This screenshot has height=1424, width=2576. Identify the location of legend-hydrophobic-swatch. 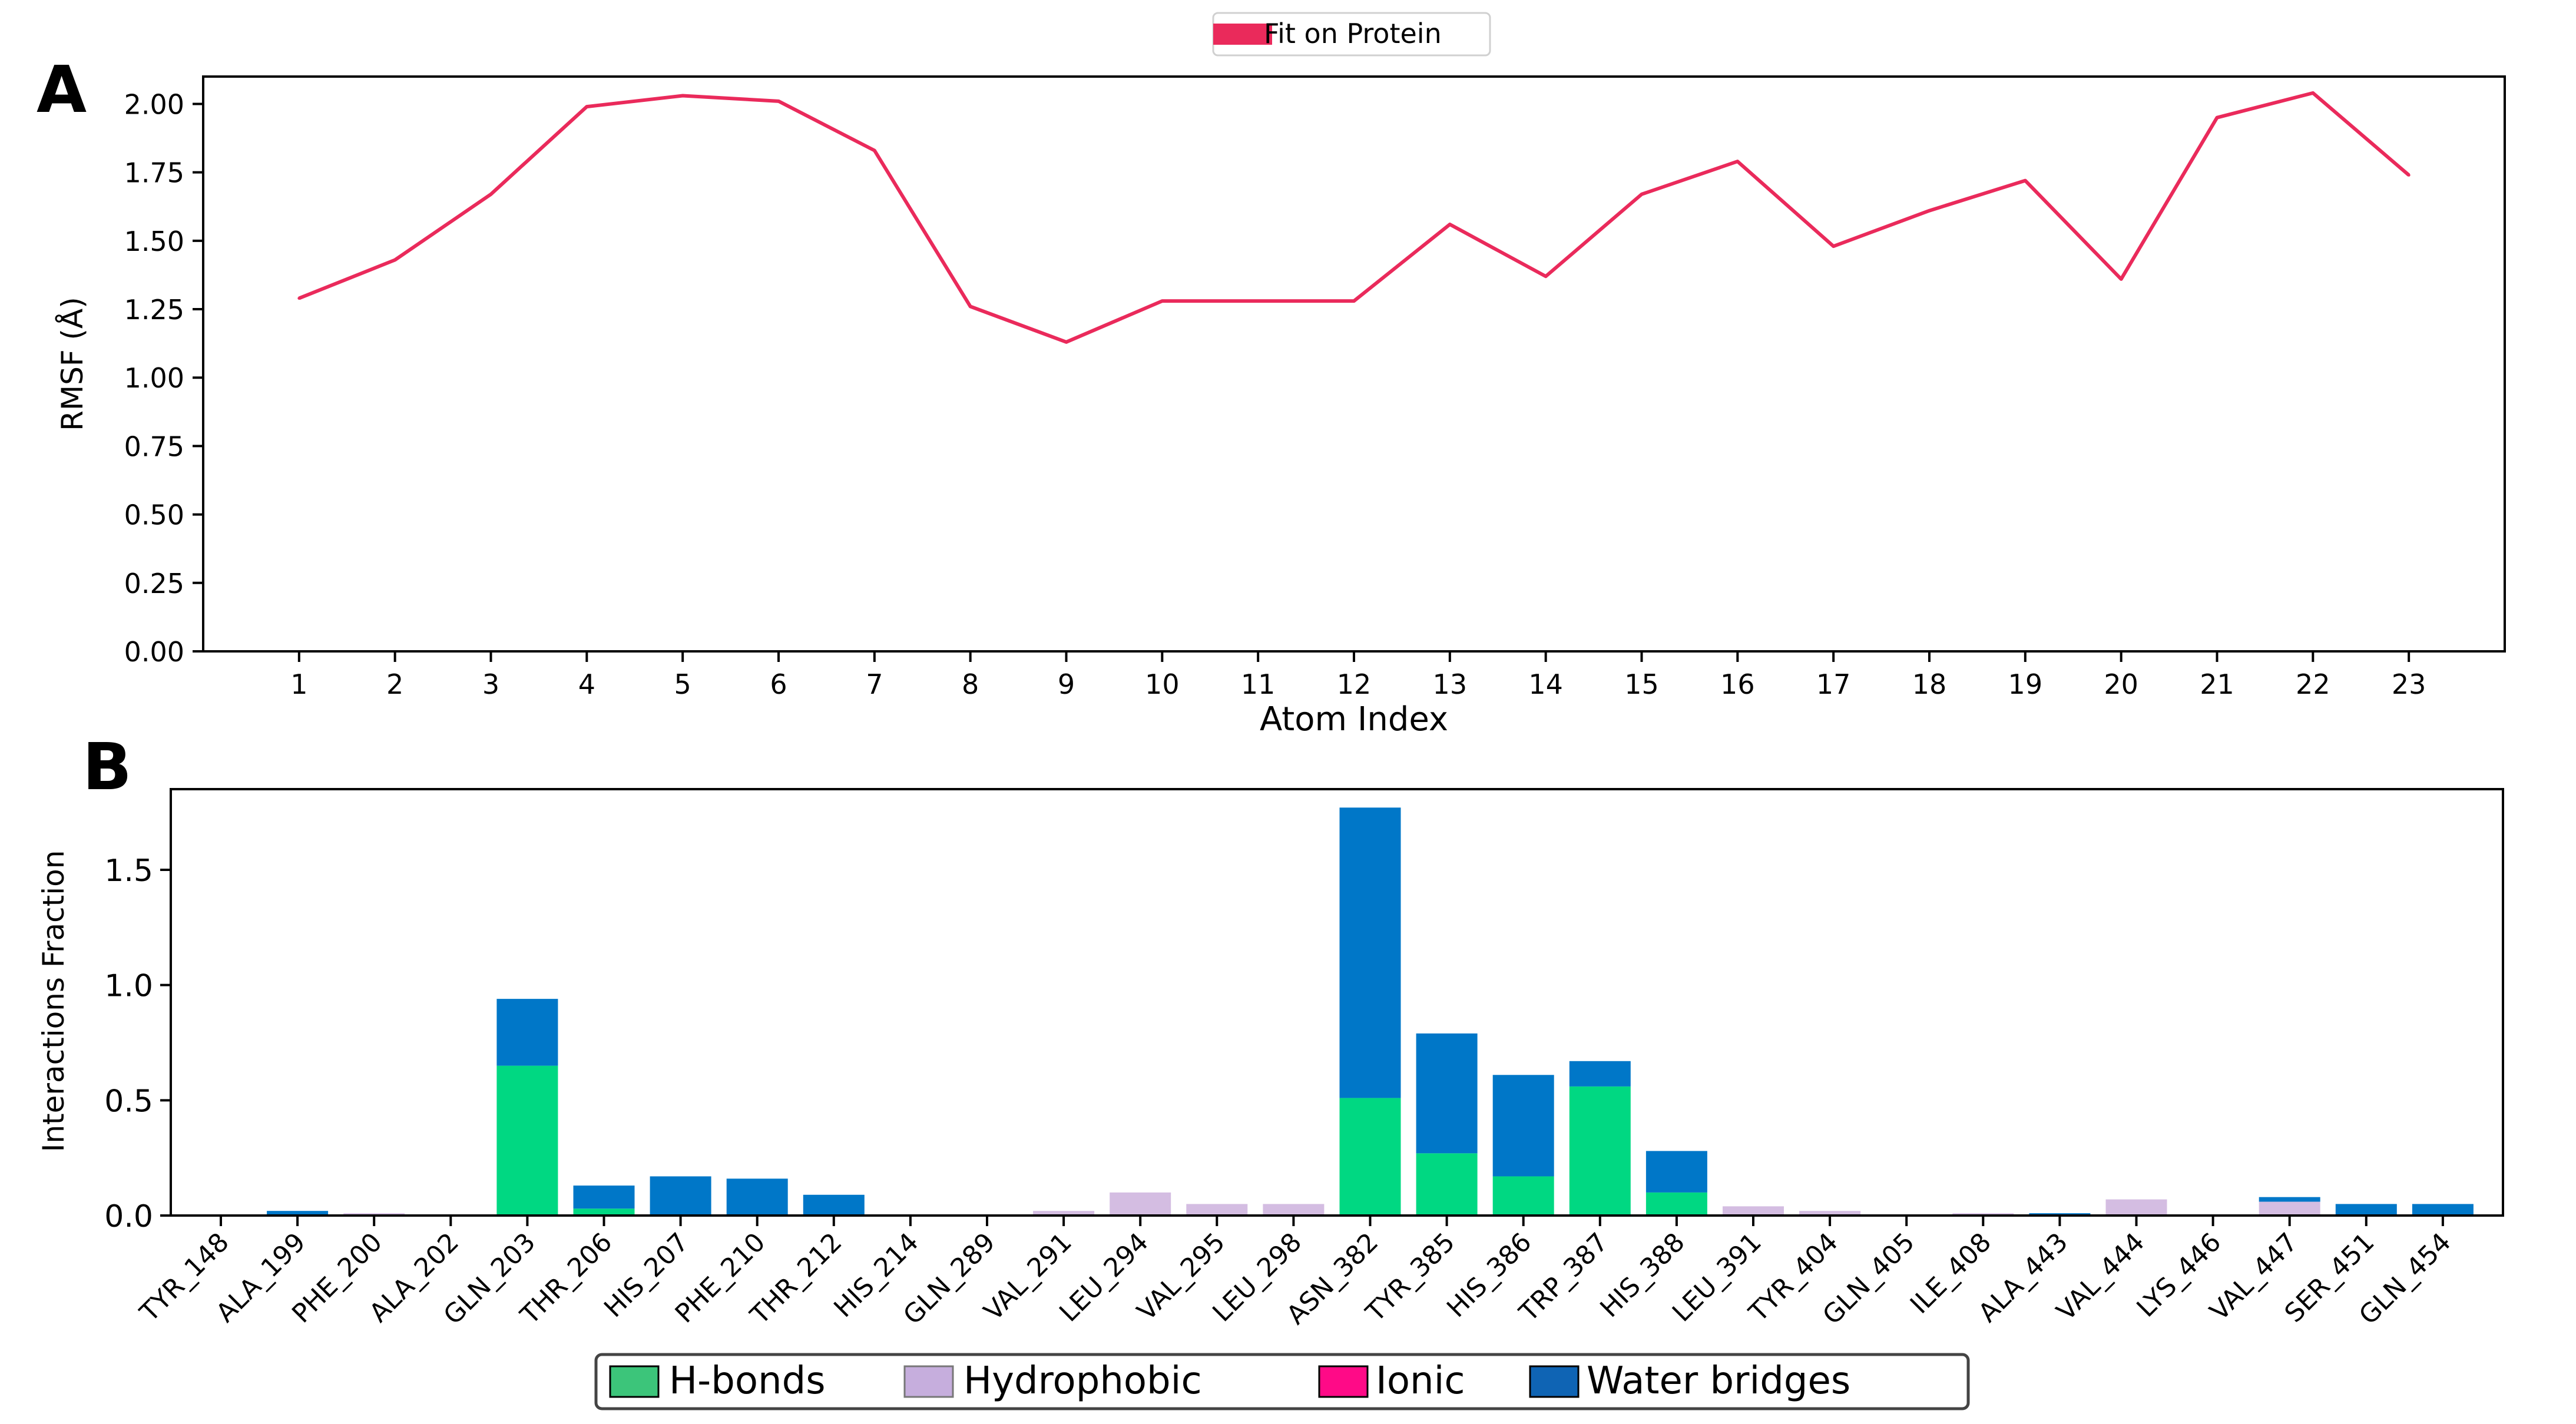
(928, 1382).